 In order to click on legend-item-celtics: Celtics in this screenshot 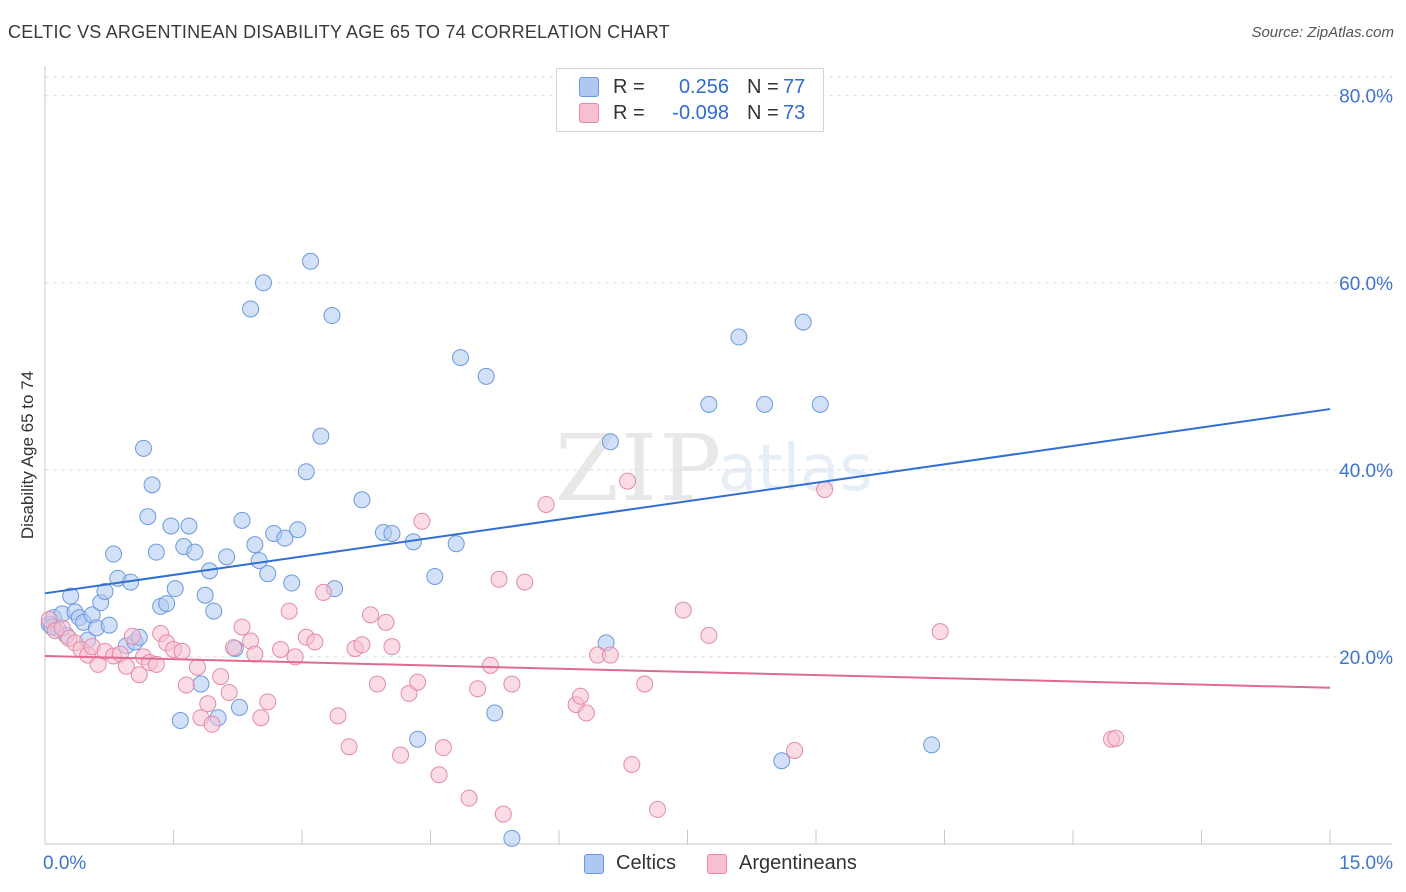, I will do `click(630, 863)`.